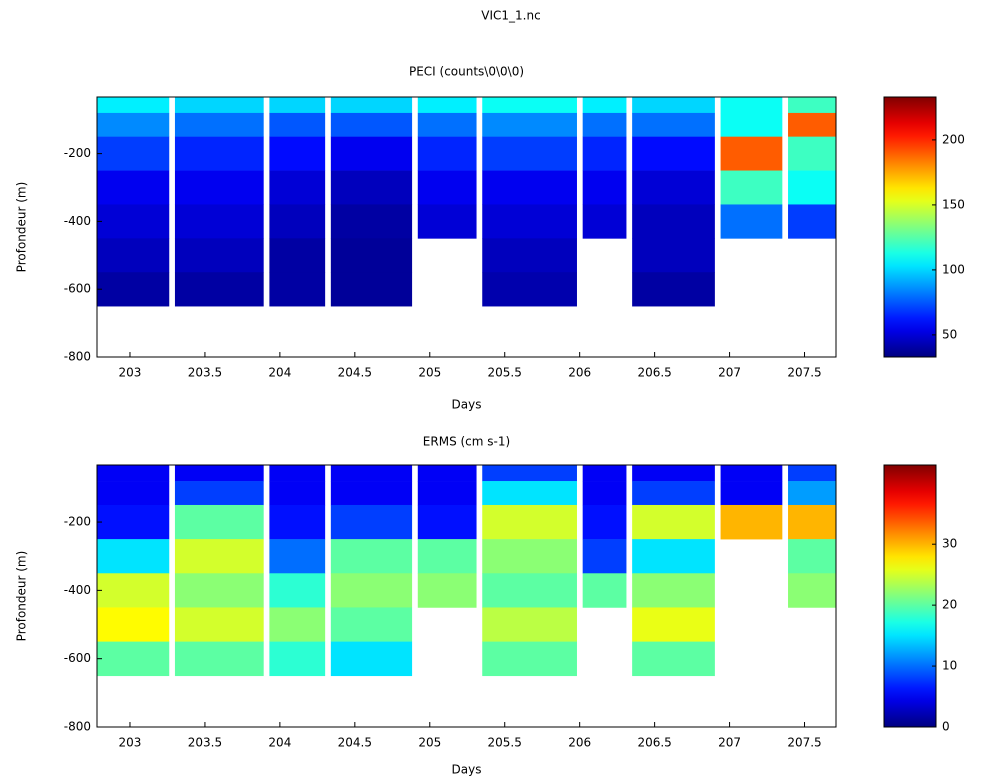 The width and height of the screenshot is (999, 781). What do you see at coordinates (467, 770) in the screenshot?
I see `x-axis-label: Days` at bounding box center [467, 770].